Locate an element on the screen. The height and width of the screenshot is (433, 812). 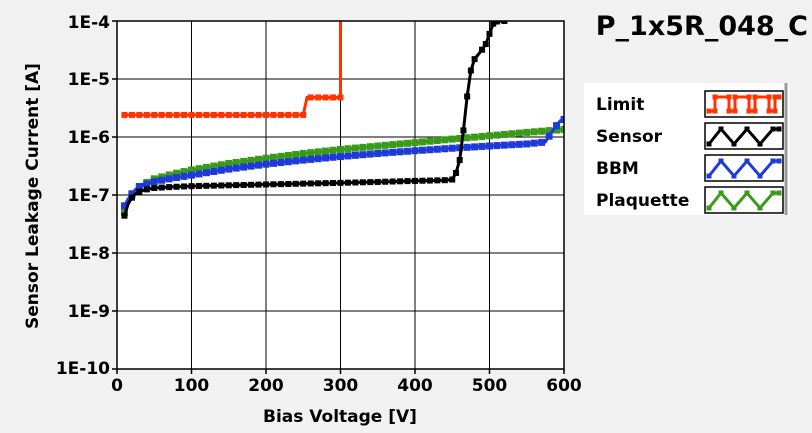
x-tick-label: 600 is located at coordinates (564, 386).